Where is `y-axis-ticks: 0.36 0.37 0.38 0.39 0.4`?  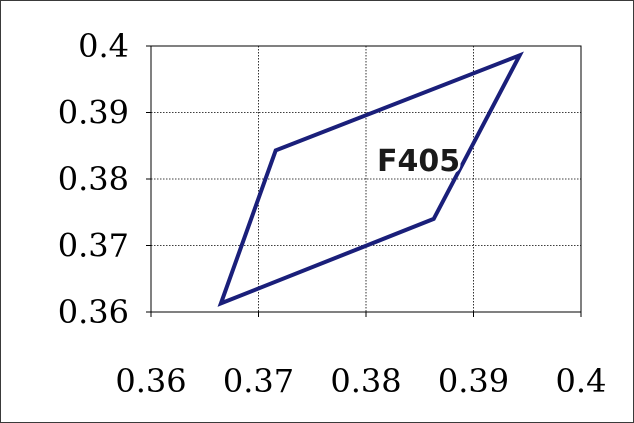
y-axis-ticks: 0.36 0.37 0.38 0.39 0.4 is located at coordinates (104, 179).